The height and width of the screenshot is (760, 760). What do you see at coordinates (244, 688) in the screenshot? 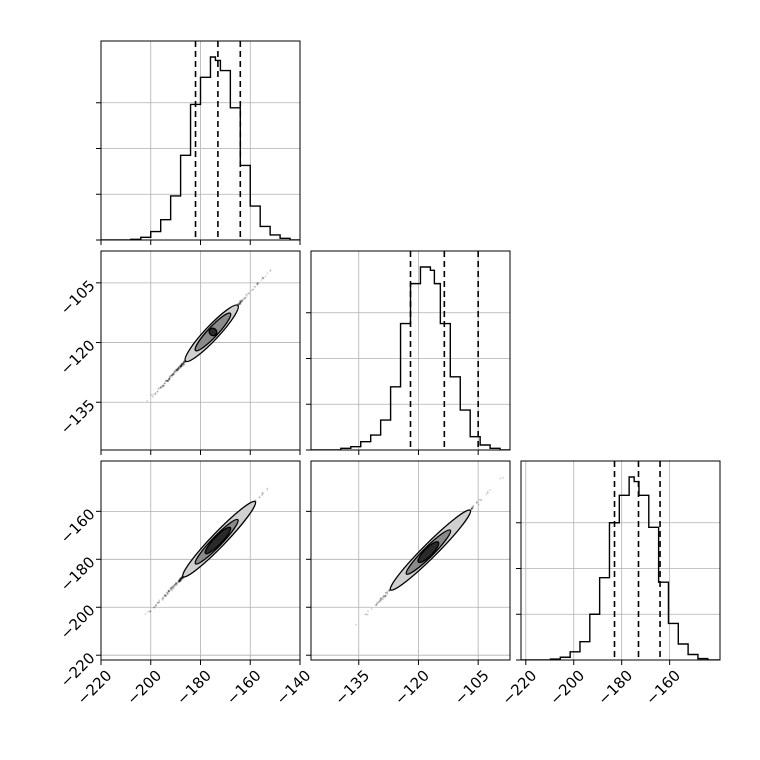
I see `x-tick-label: −160` at bounding box center [244, 688].